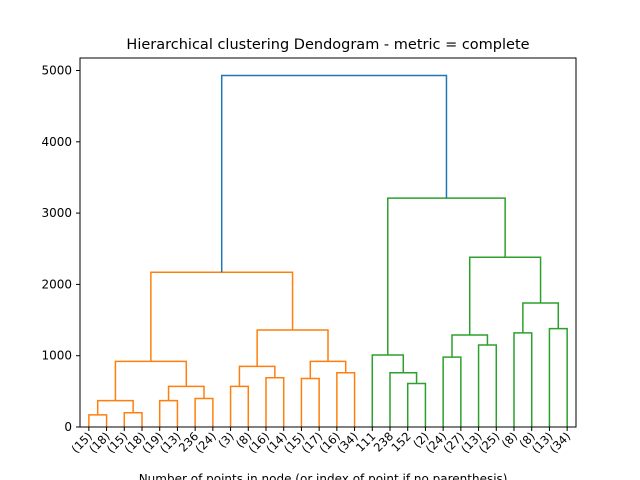  Describe the element at coordinates (56, 71) in the screenshot. I see `y-tick-label: 5000` at that location.